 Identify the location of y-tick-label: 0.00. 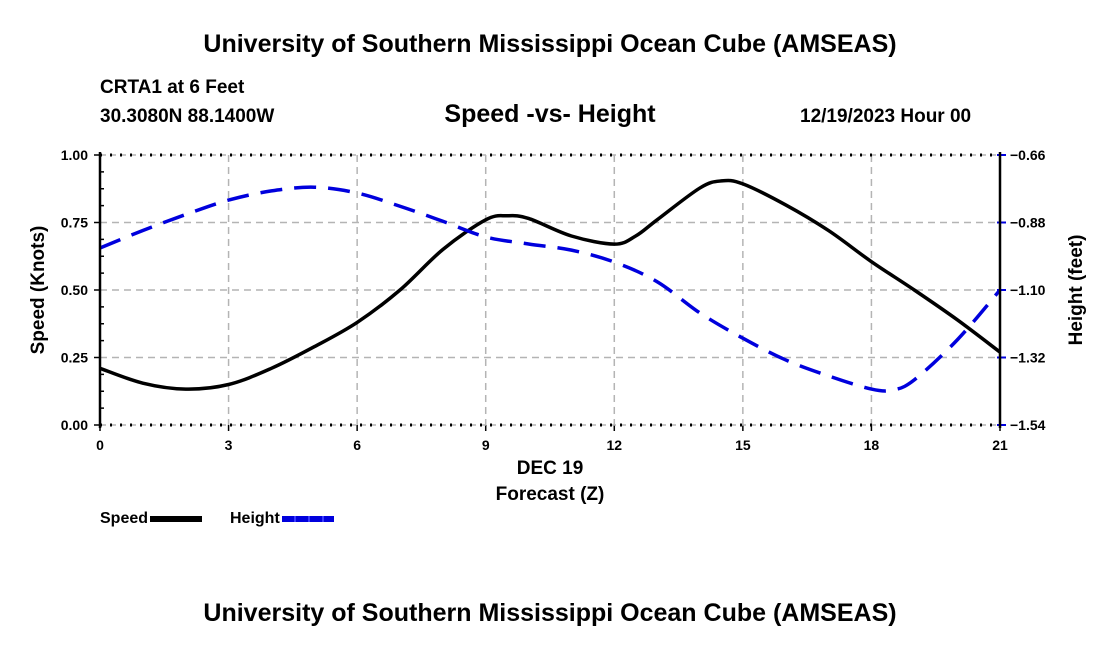
(74, 425).